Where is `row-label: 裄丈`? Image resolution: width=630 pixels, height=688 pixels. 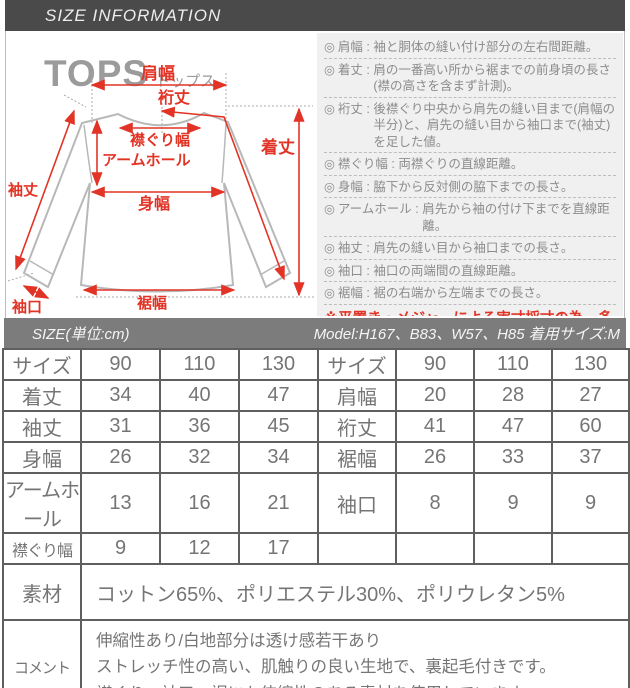
row-label: 裄丈 is located at coordinates (357, 426).